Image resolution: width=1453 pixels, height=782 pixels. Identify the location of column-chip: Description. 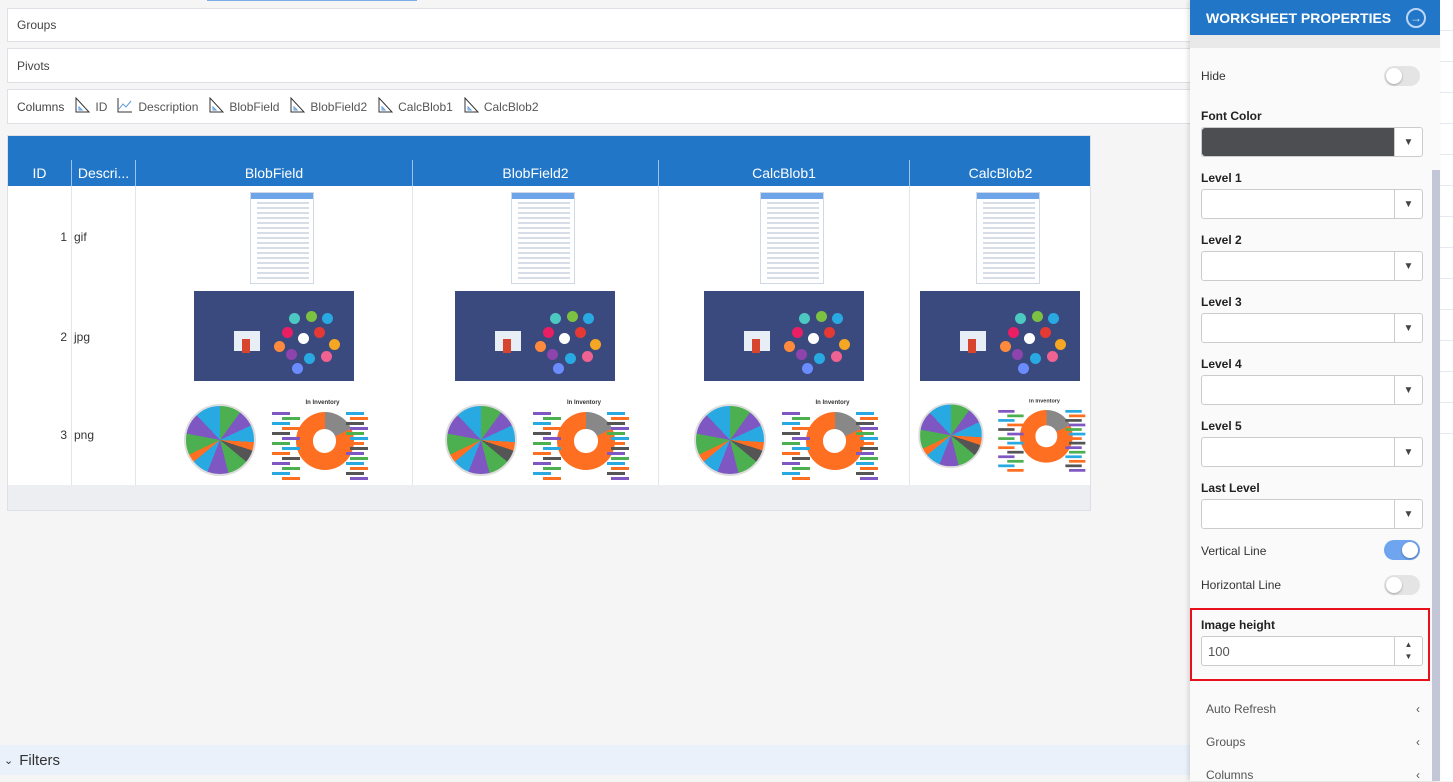
(157, 106).